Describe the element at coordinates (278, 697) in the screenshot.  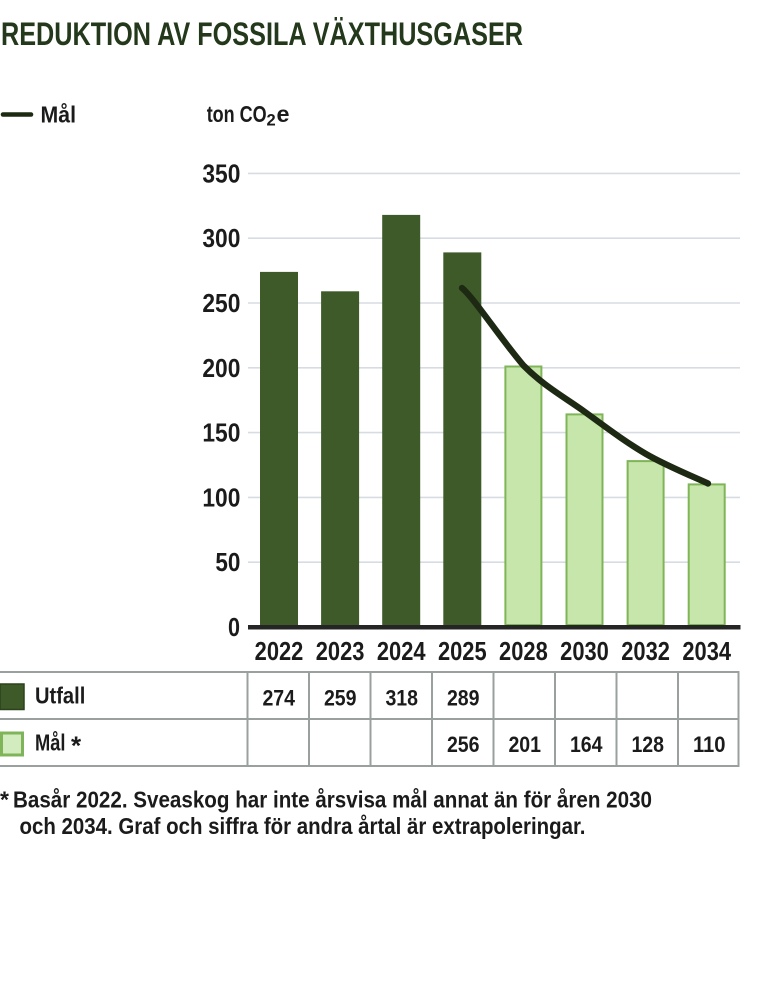
I see `svg-text: 274` at that location.